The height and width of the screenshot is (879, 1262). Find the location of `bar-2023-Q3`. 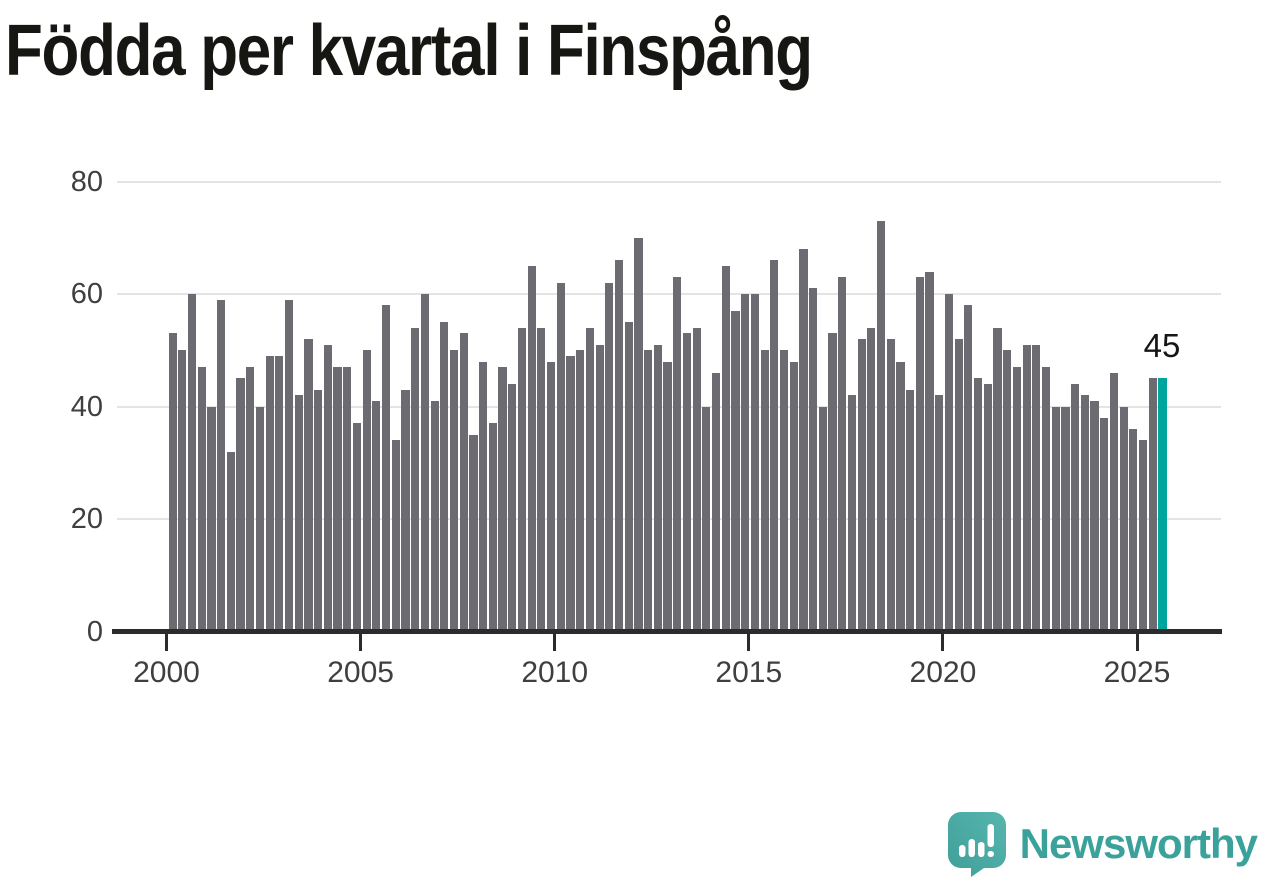

bar-2023-Q3 is located at coordinates (1084, 513).